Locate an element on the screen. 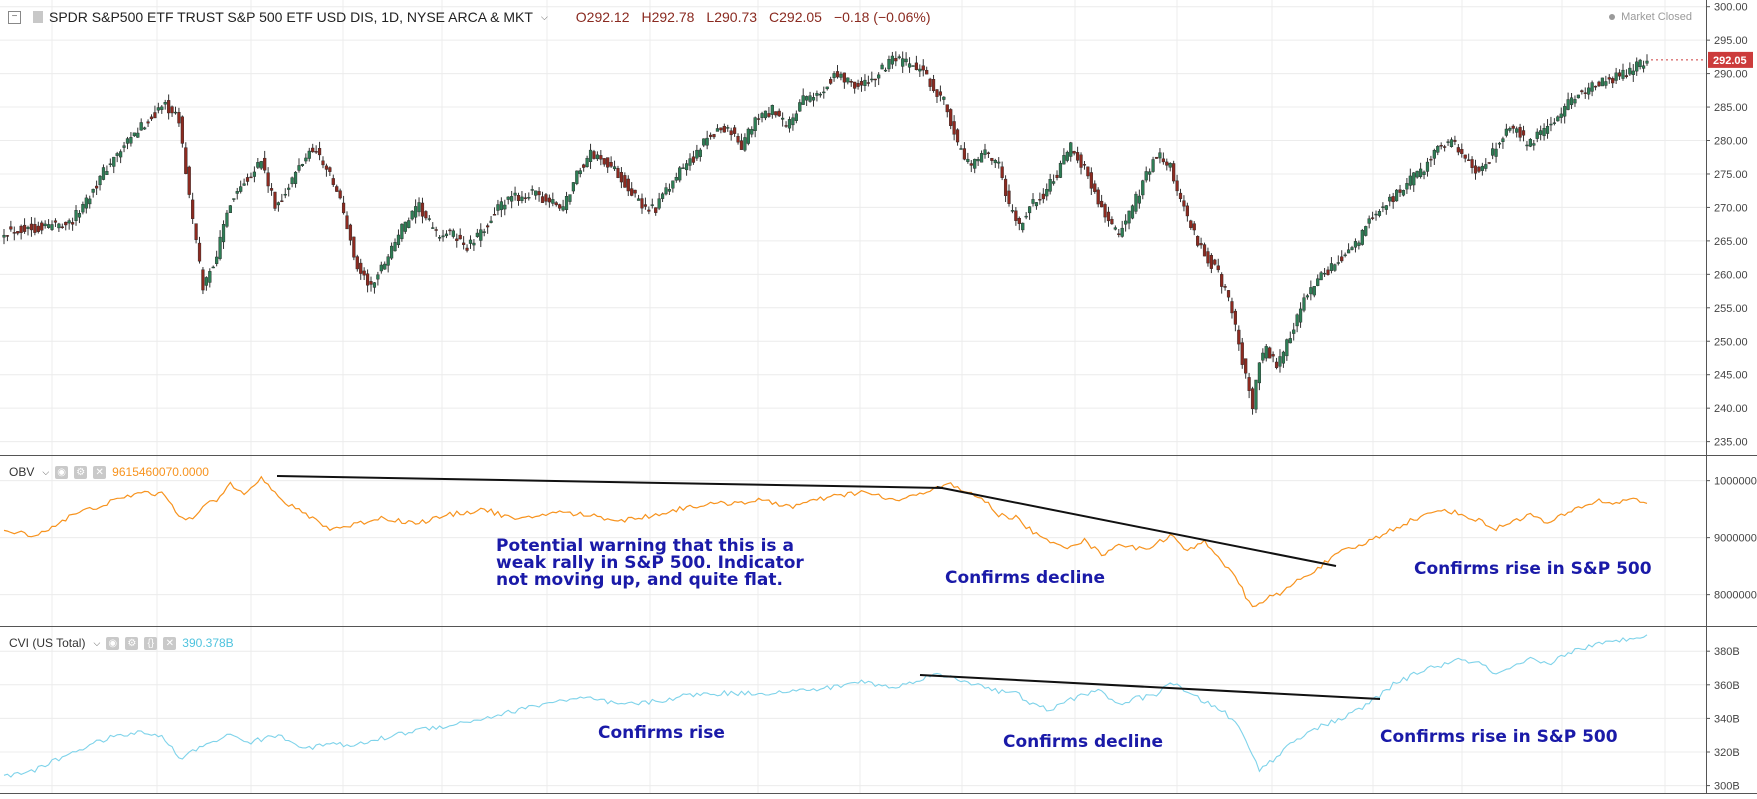 This screenshot has width=1757, height=799. axis-tick-label: 300.00 is located at coordinates (1731, 8).